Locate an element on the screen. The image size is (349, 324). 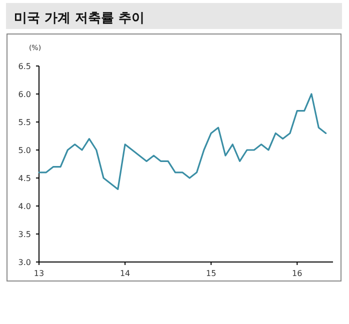
y-tick-label: 3.0 is located at coordinates (24, 262).